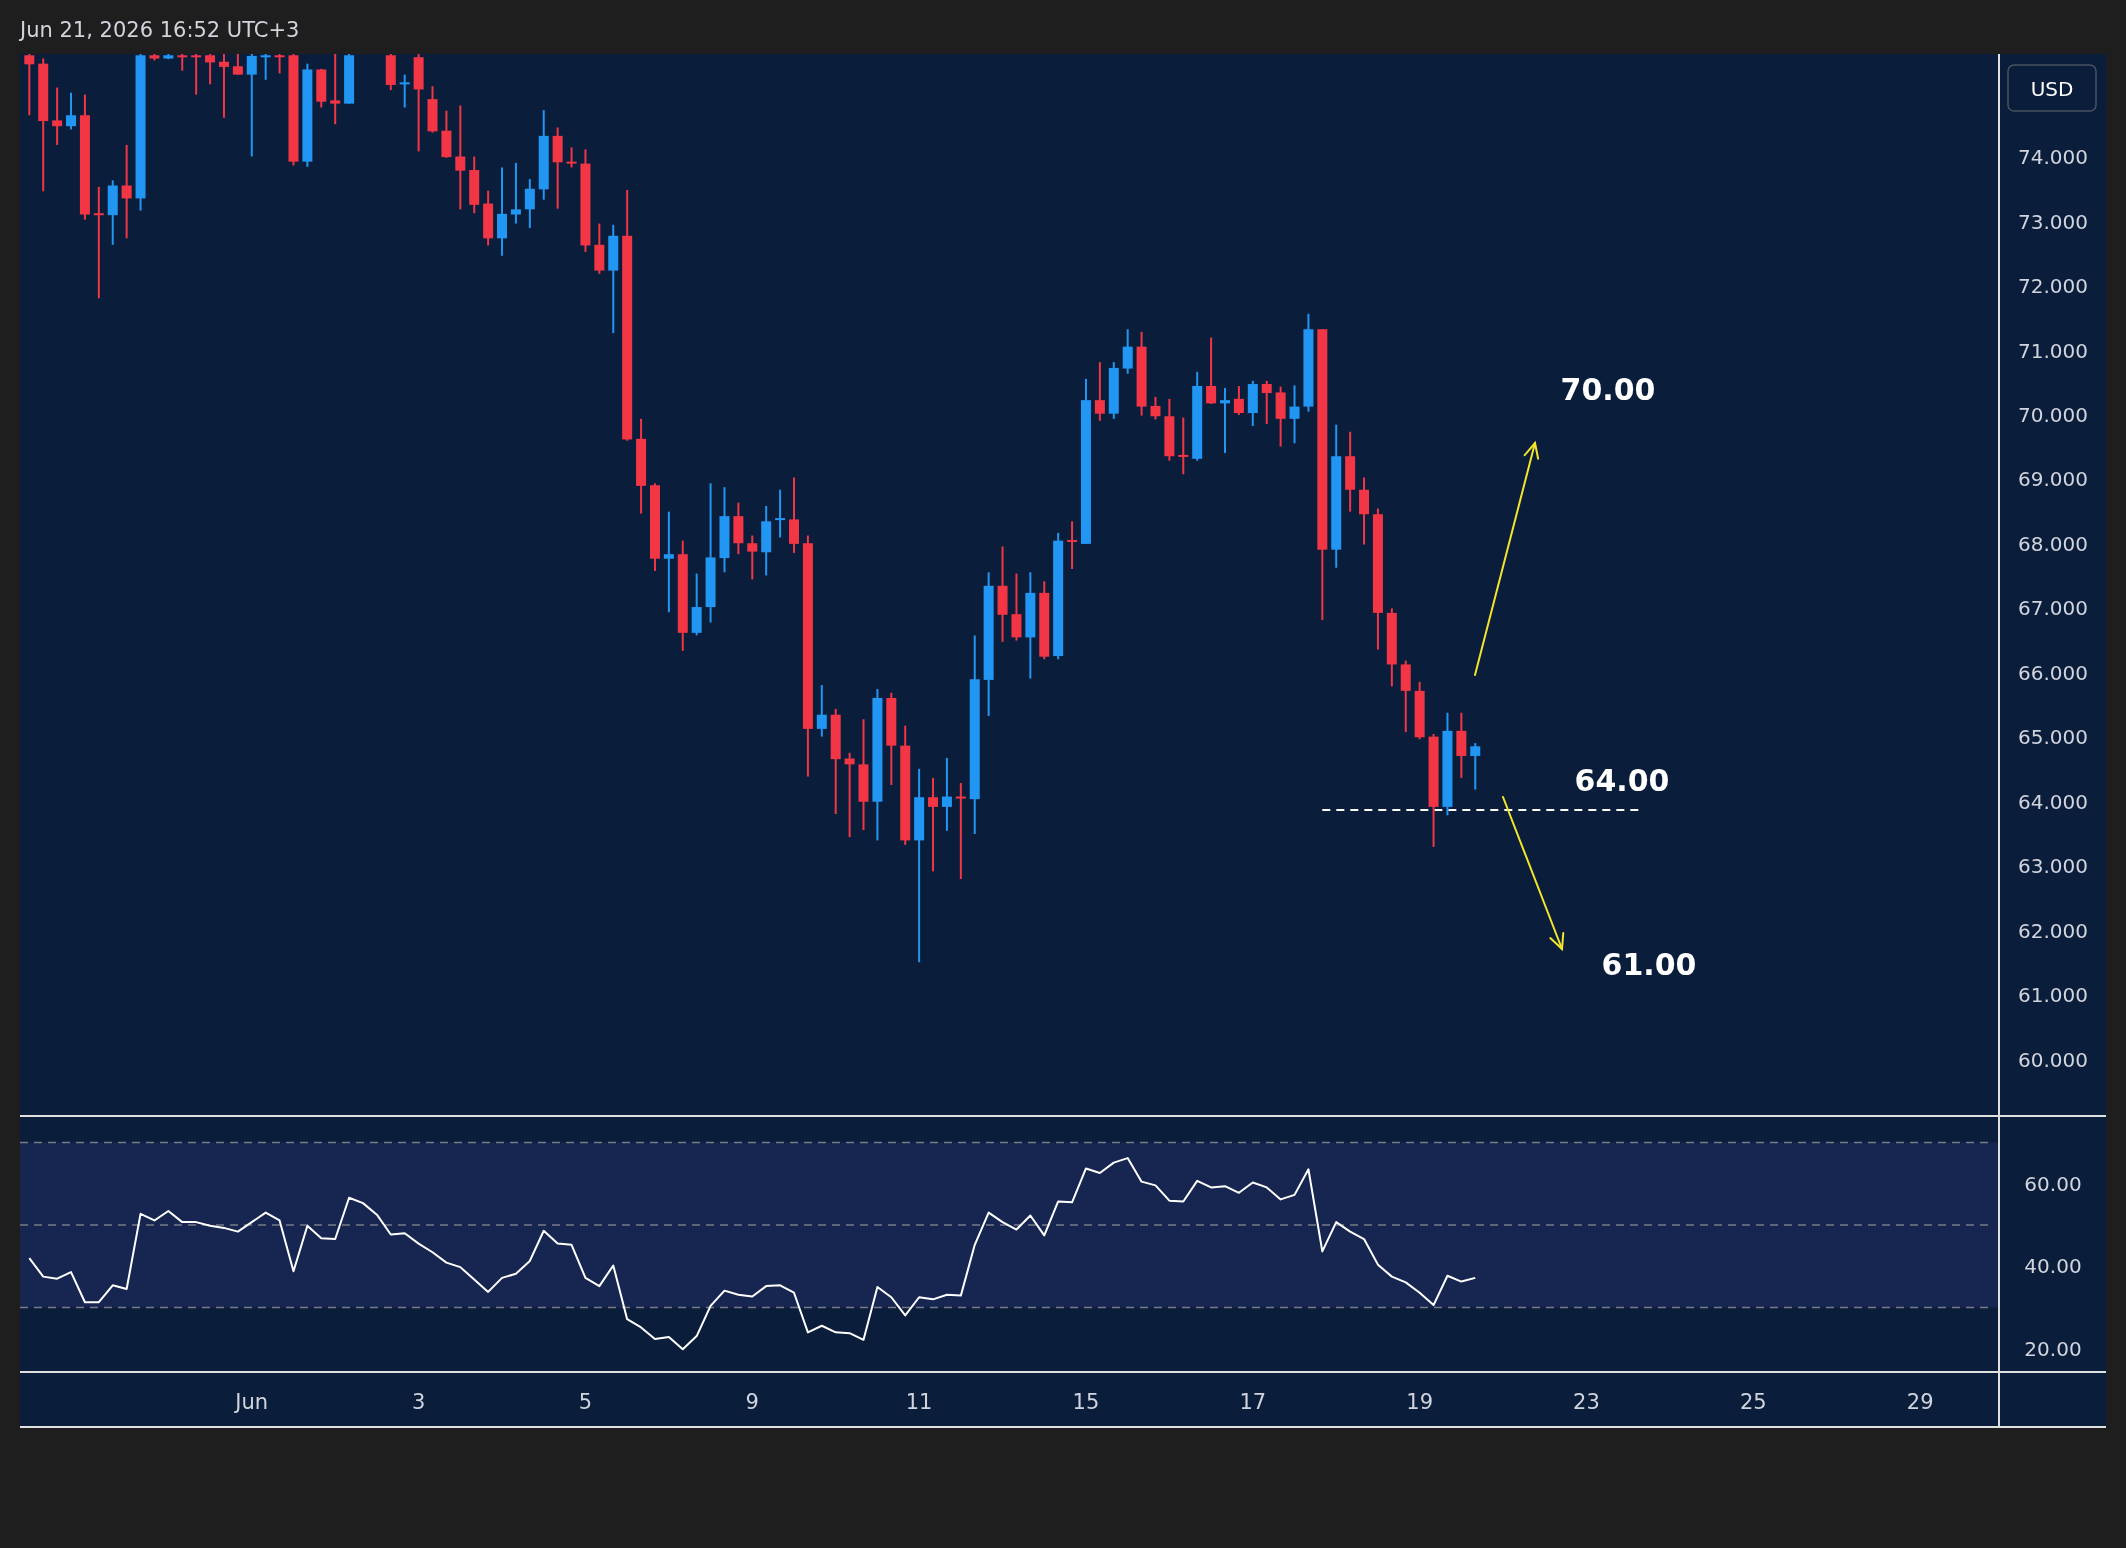 This screenshot has width=2126, height=1548. I want to click on y-tick-label: 74.000, so click(2053, 157).